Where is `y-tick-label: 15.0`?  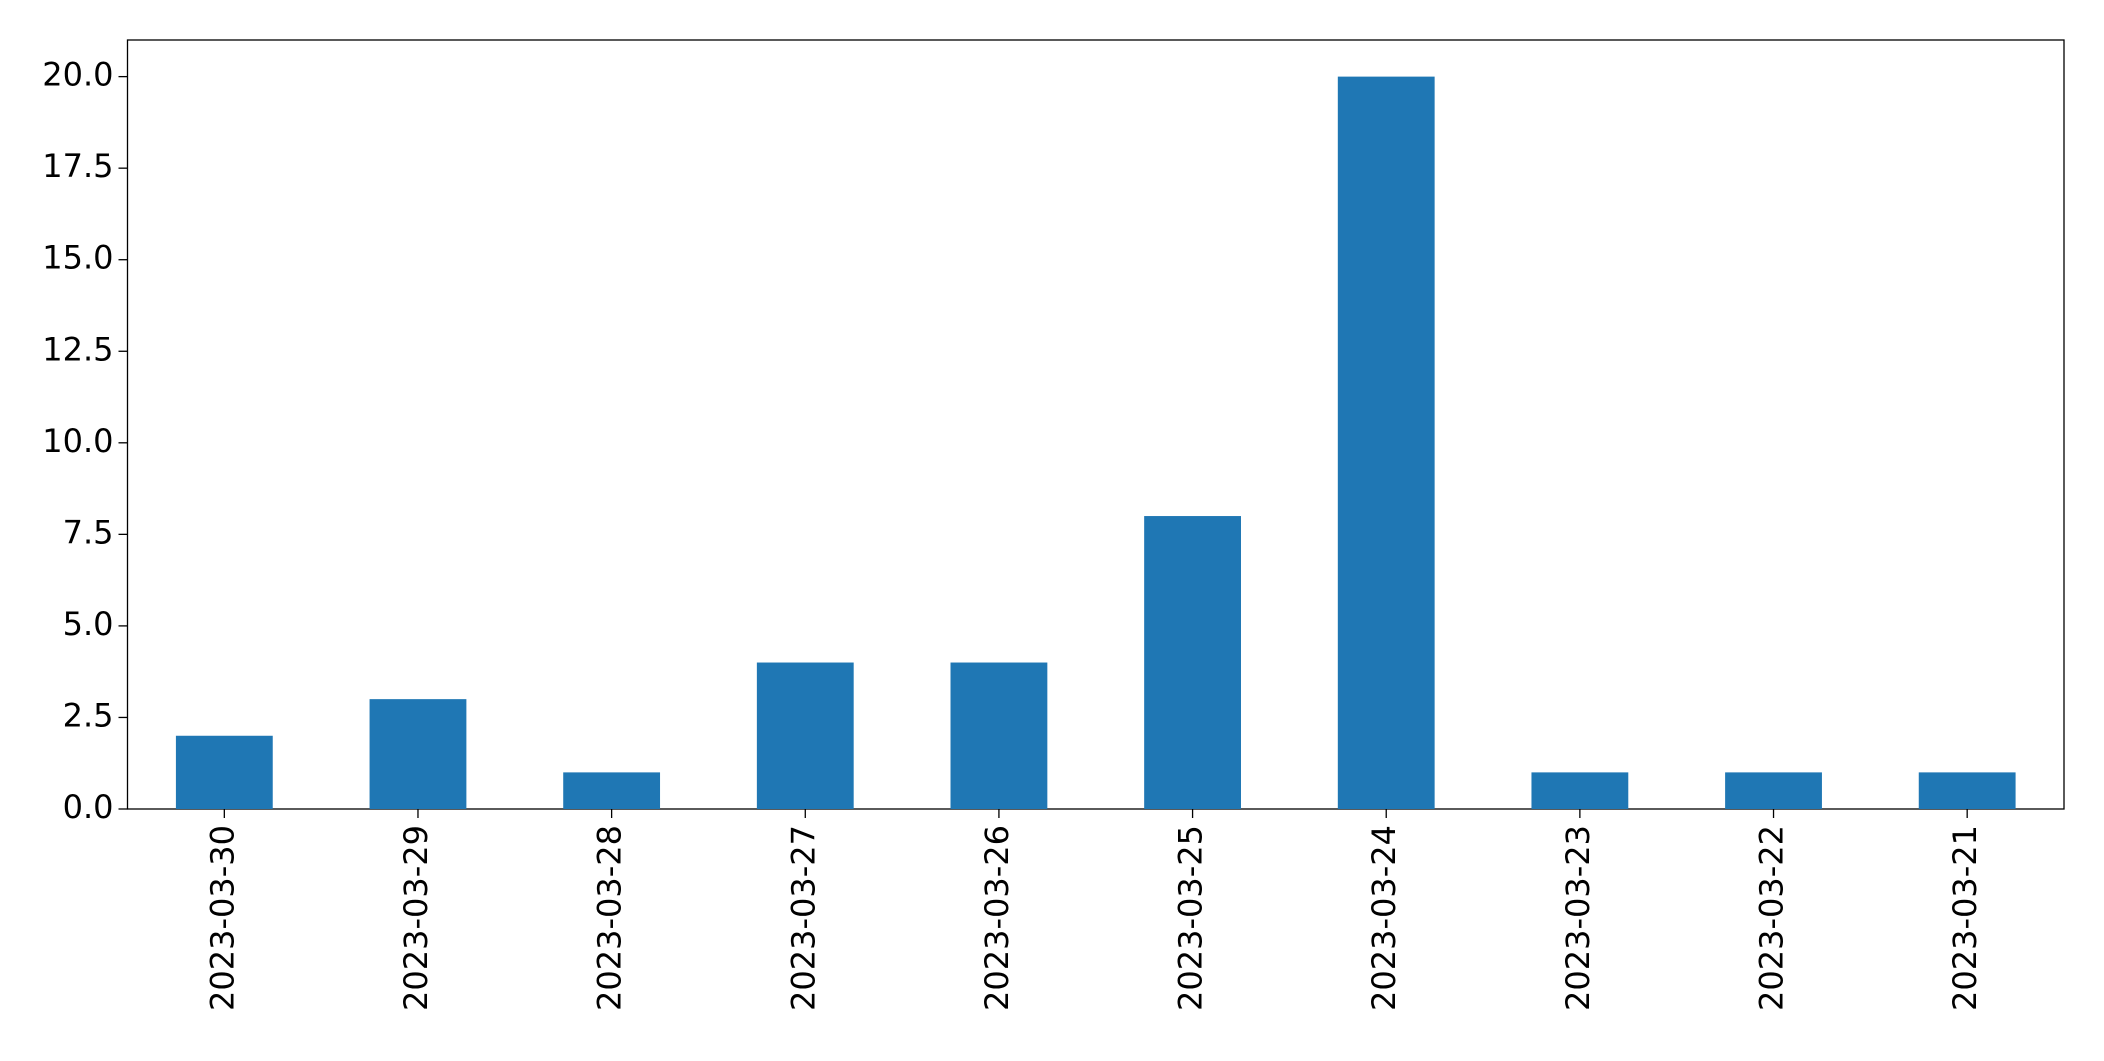
y-tick-label: 15.0 is located at coordinates (77, 258).